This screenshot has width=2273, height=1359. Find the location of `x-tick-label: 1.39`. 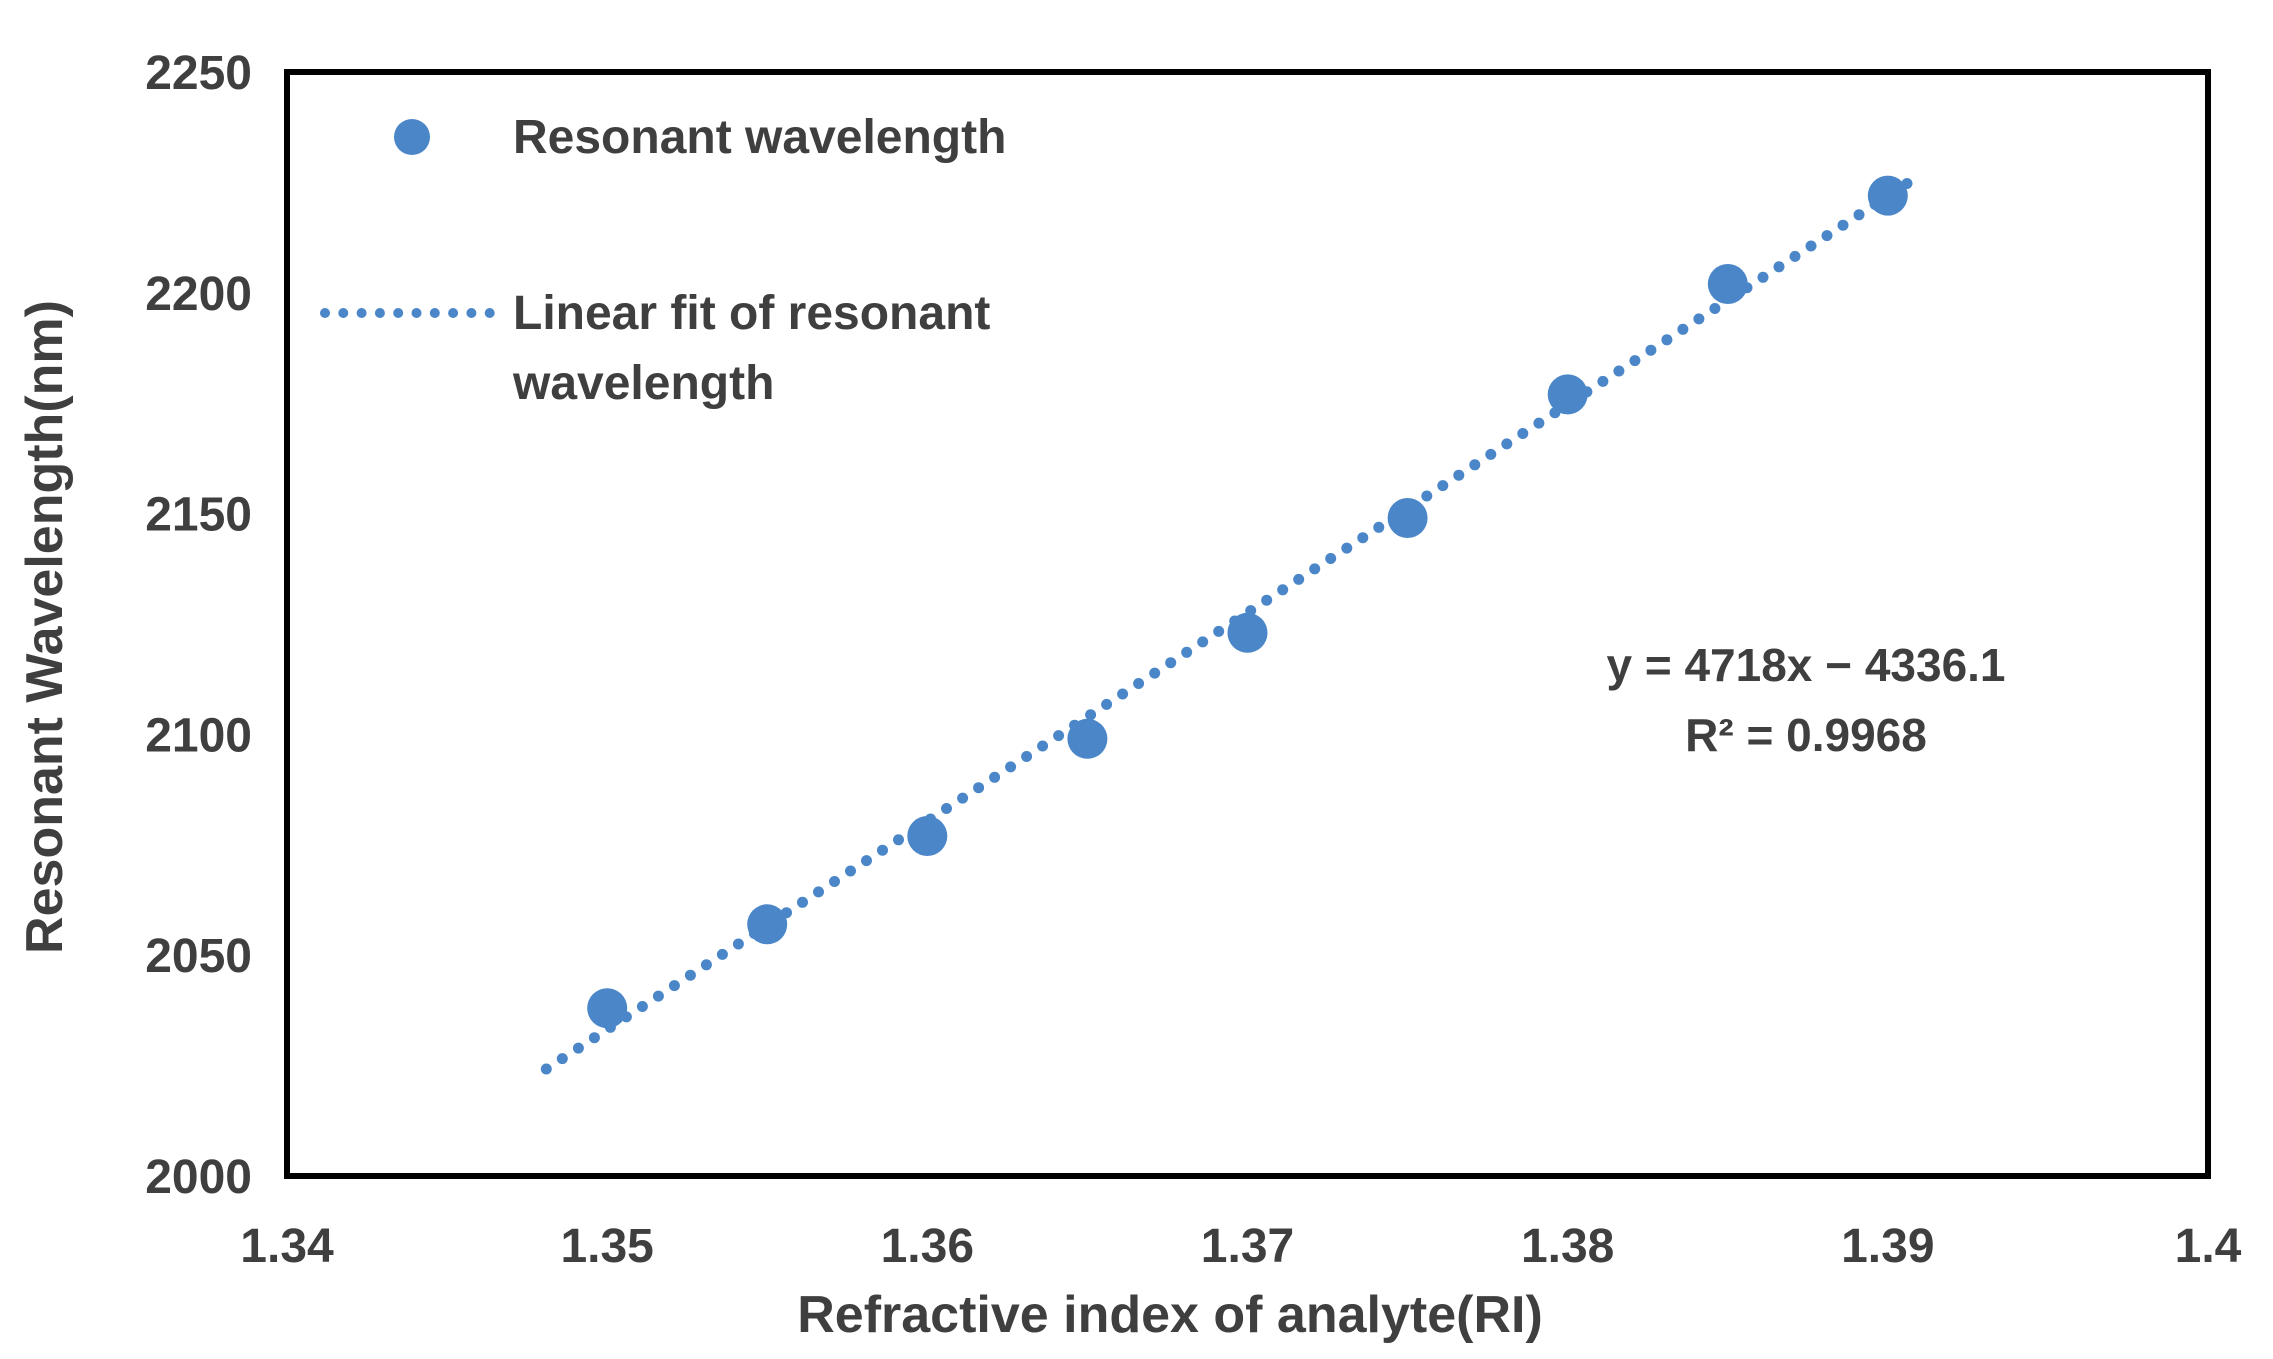

x-tick-label: 1.39 is located at coordinates (1887, 1246).